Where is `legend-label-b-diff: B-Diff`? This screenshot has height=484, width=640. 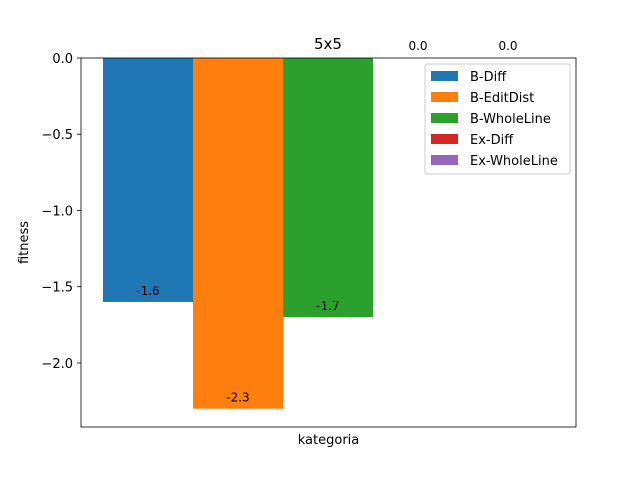
legend-label-b-diff: B-Diff is located at coordinates (488, 77).